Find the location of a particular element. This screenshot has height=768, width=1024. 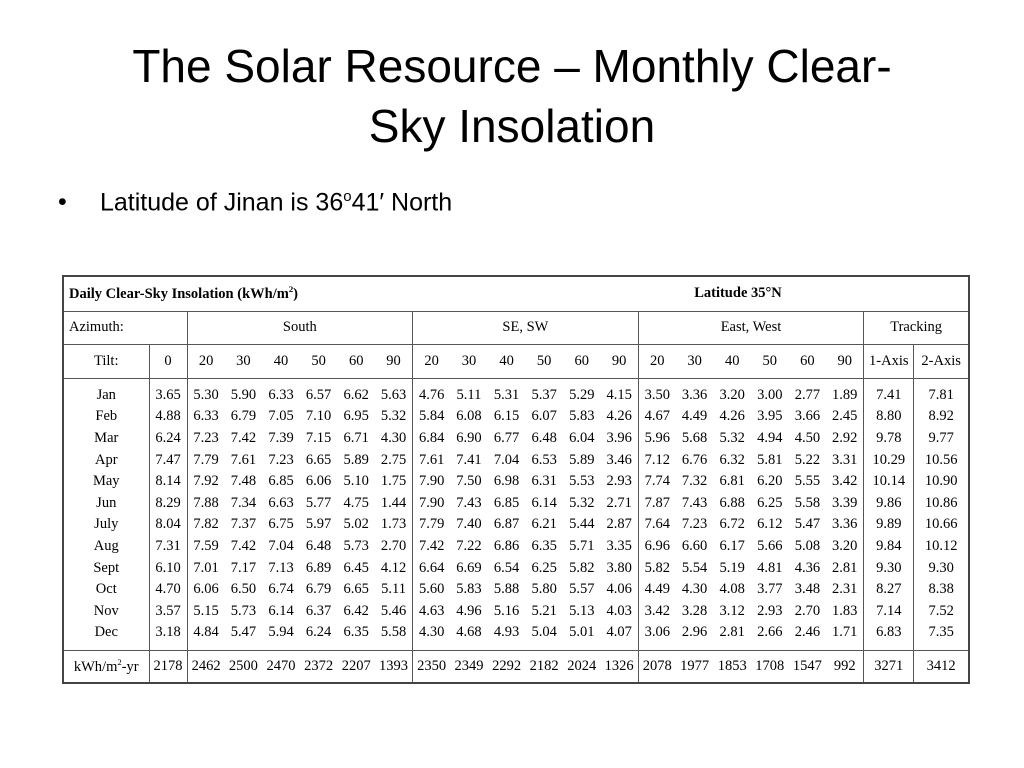

value: 7.74 is located at coordinates (656, 481).